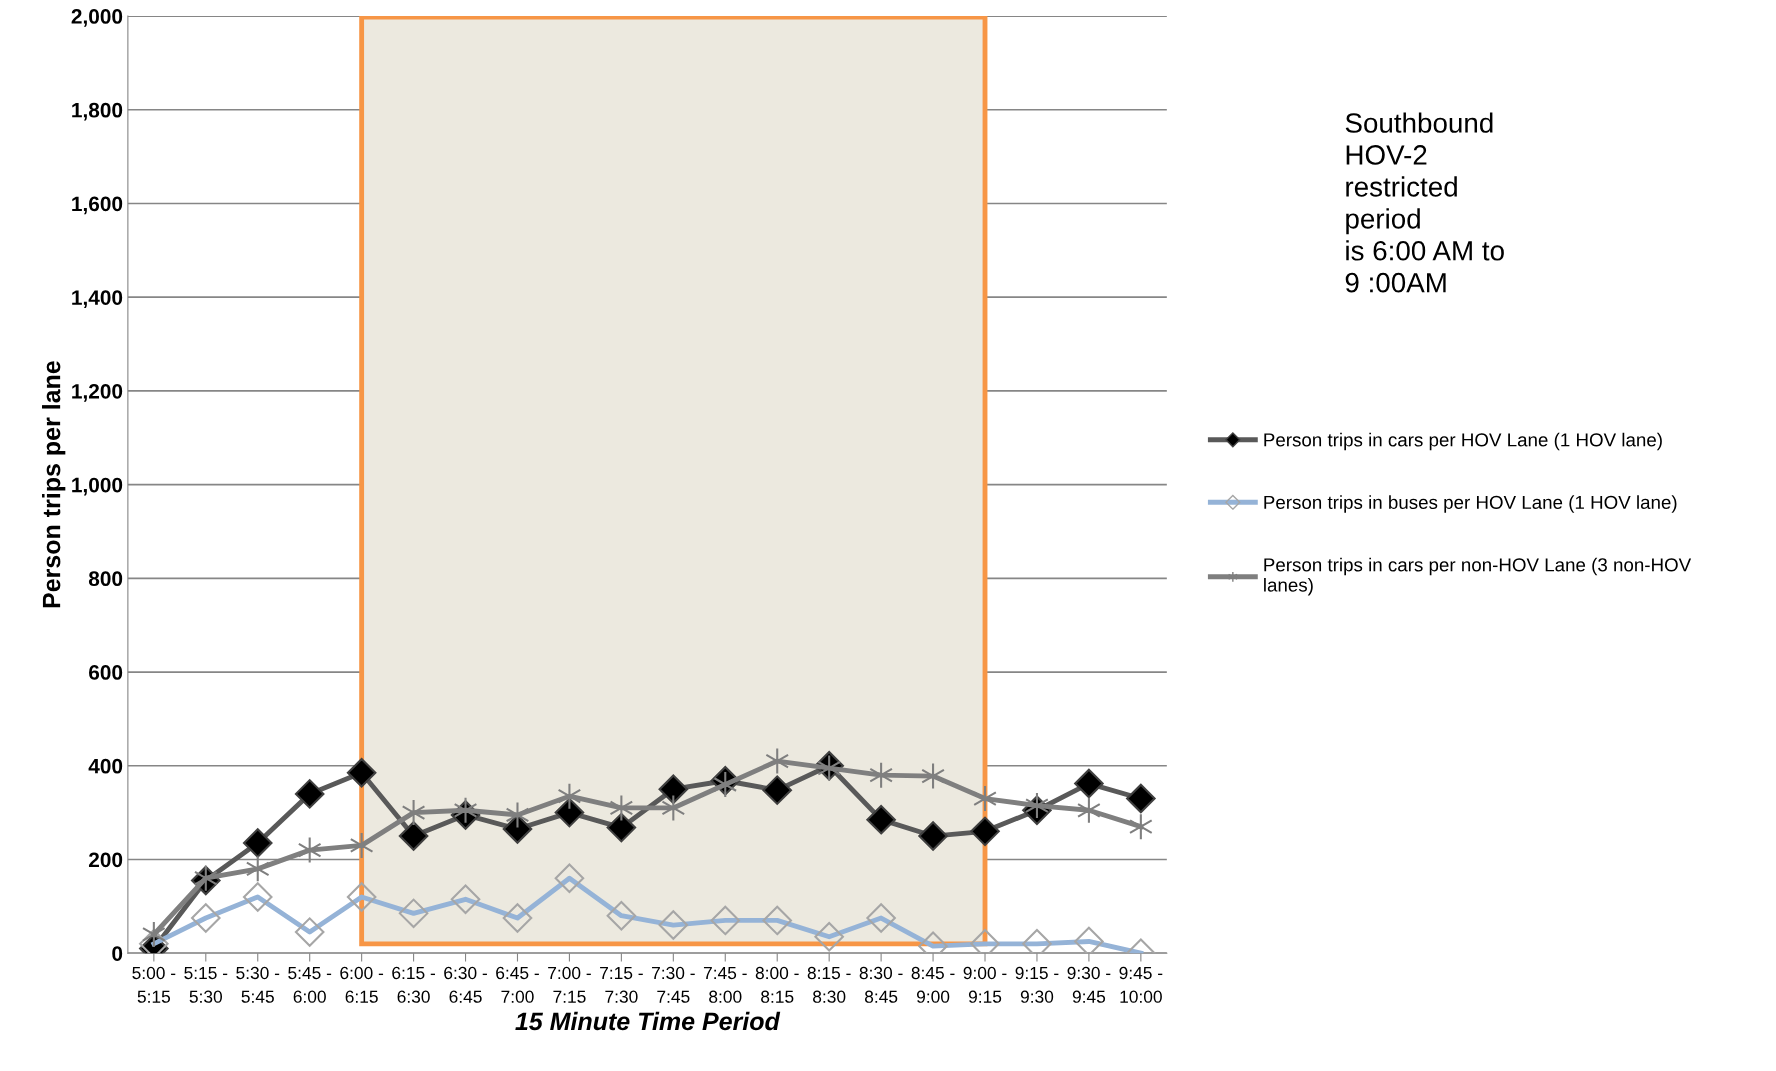  Describe the element at coordinates (621, 985) in the screenshot. I see `x-tick-label: 7:15 - 7:30` at that location.